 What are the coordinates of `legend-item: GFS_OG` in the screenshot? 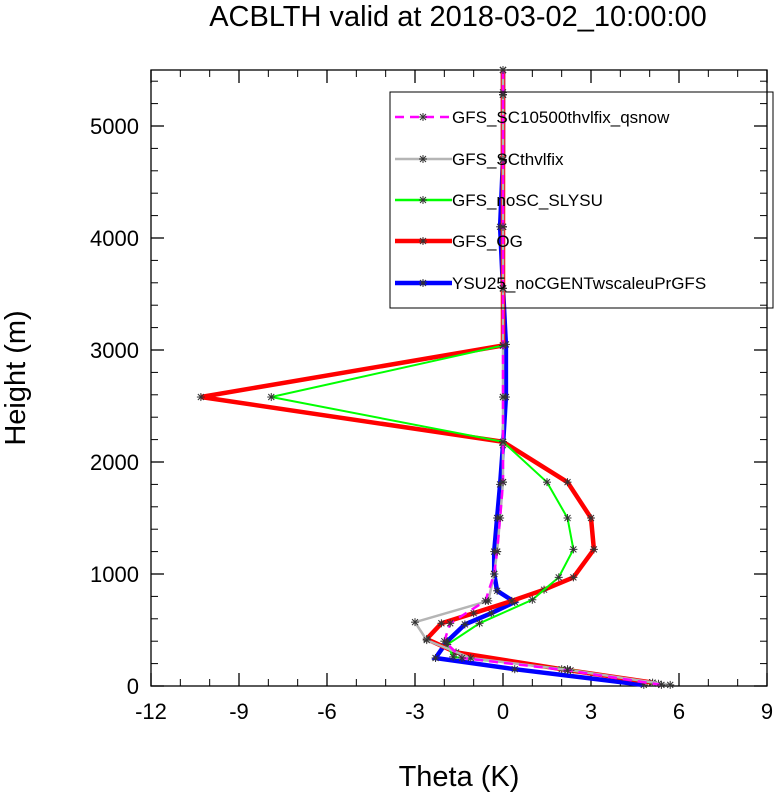 It's located at (459, 241).